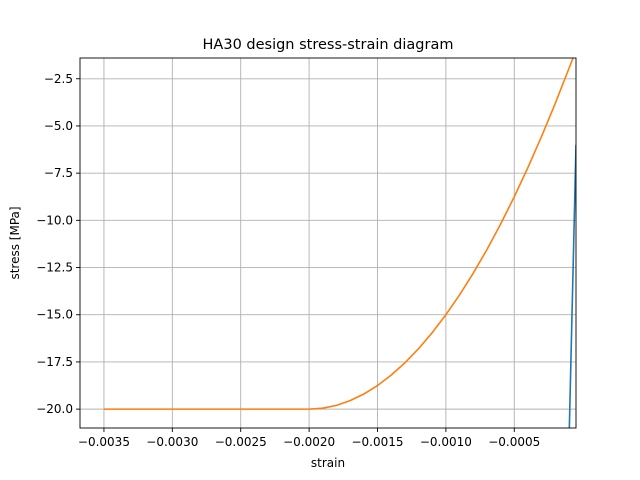 The image size is (640, 480). What do you see at coordinates (328, 463) in the screenshot?
I see `x-axis-label: strain` at bounding box center [328, 463].